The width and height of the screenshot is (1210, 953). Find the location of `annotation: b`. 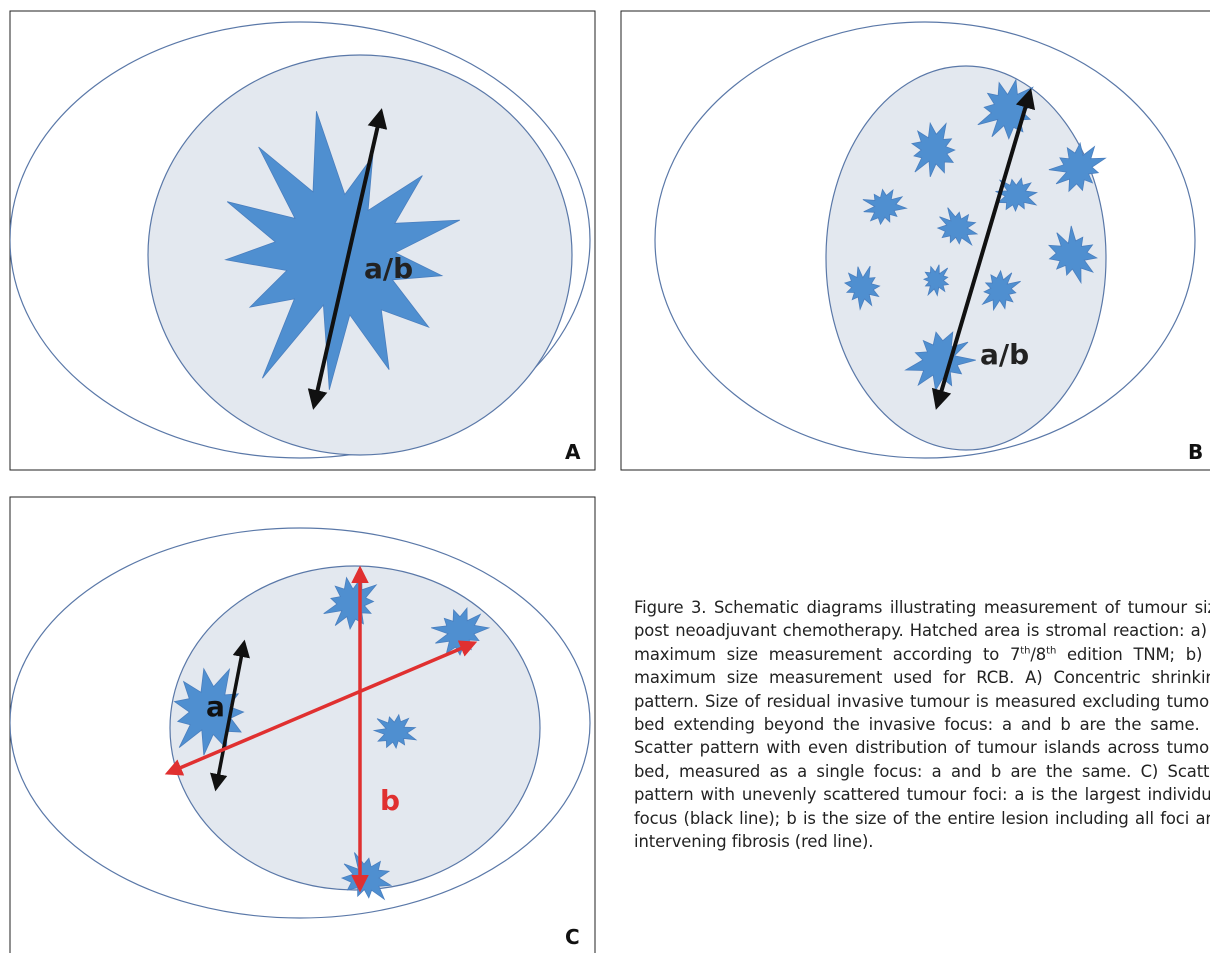

annotation: b is located at coordinates (390, 800).